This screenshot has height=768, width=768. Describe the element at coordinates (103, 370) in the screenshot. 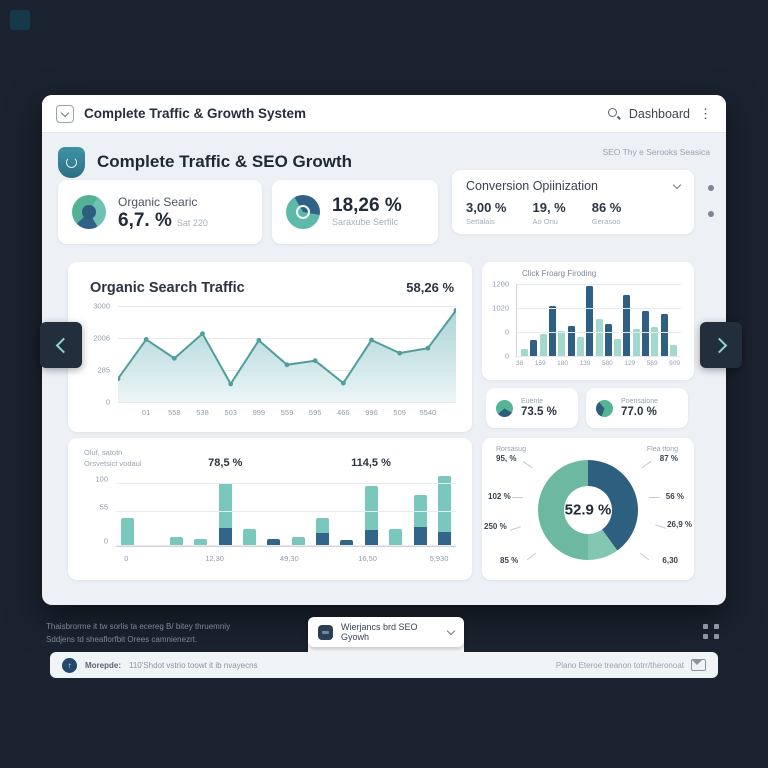

I see `y-tick-label: 285` at that location.